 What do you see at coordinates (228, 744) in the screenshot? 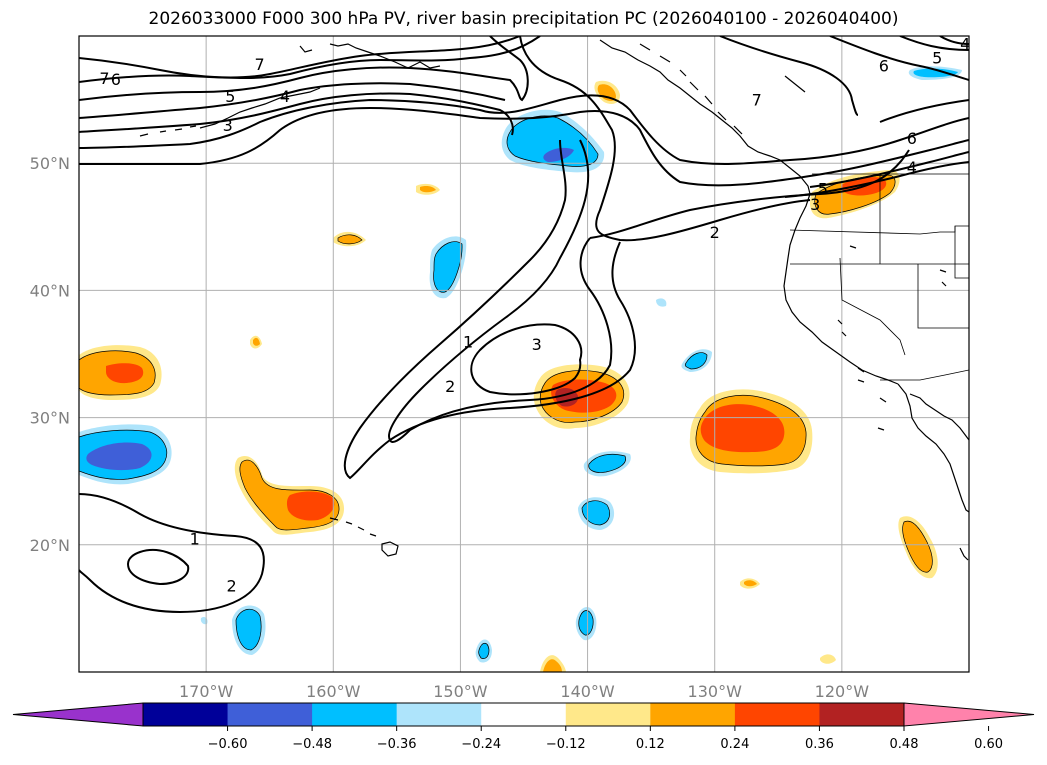
I see `colorbar-tick-label: −0.60` at bounding box center [228, 744].